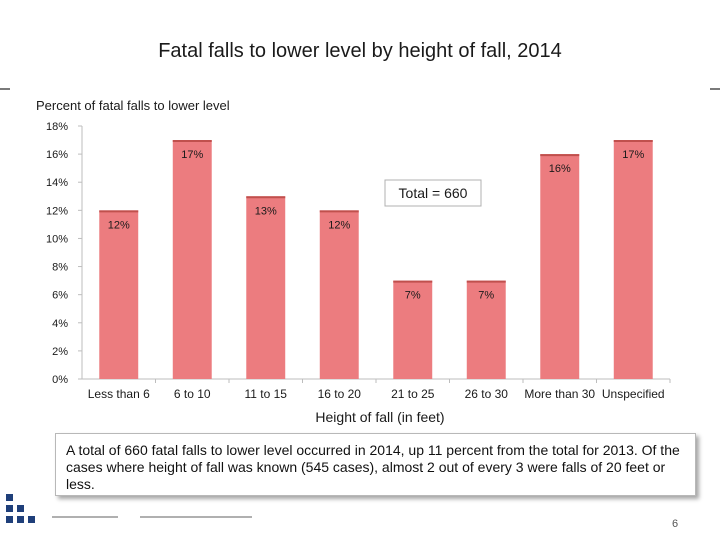 This screenshot has height=540, width=720. Describe the element at coordinates (675, 524) in the screenshot. I see `slide-number: 6` at that location.